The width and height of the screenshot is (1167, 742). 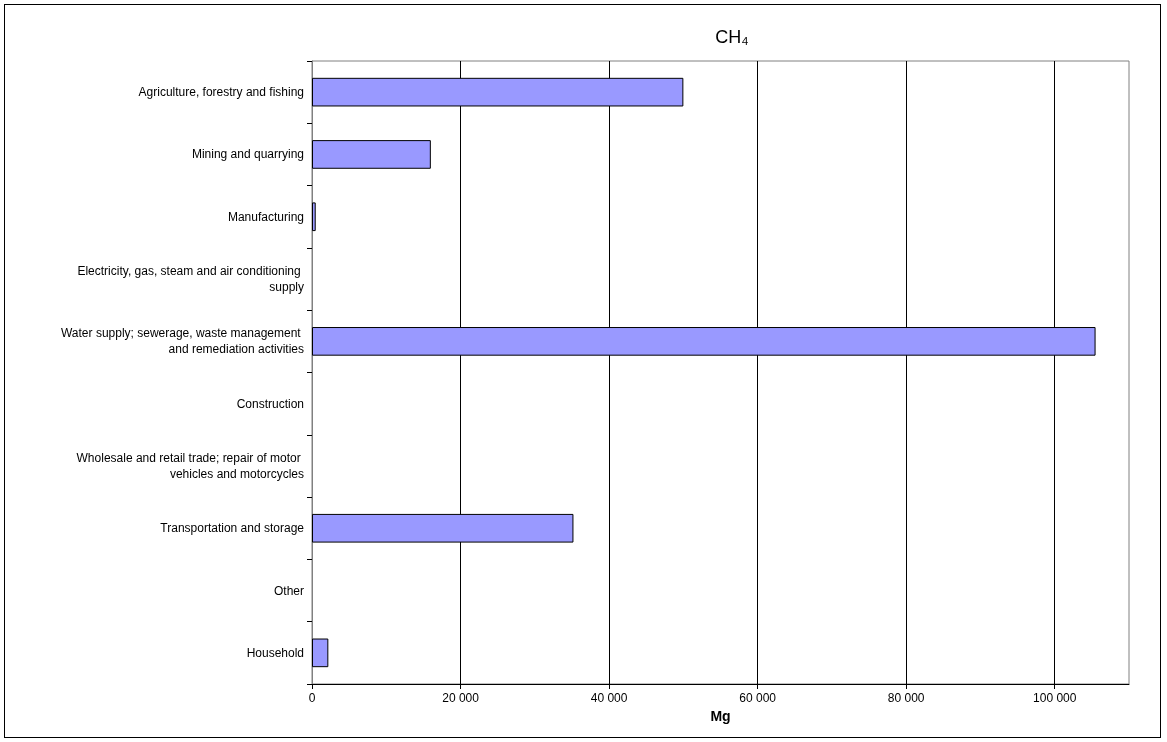 What do you see at coordinates (270, 403) in the screenshot?
I see `y-tick-label: Construction` at bounding box center [270, 403].